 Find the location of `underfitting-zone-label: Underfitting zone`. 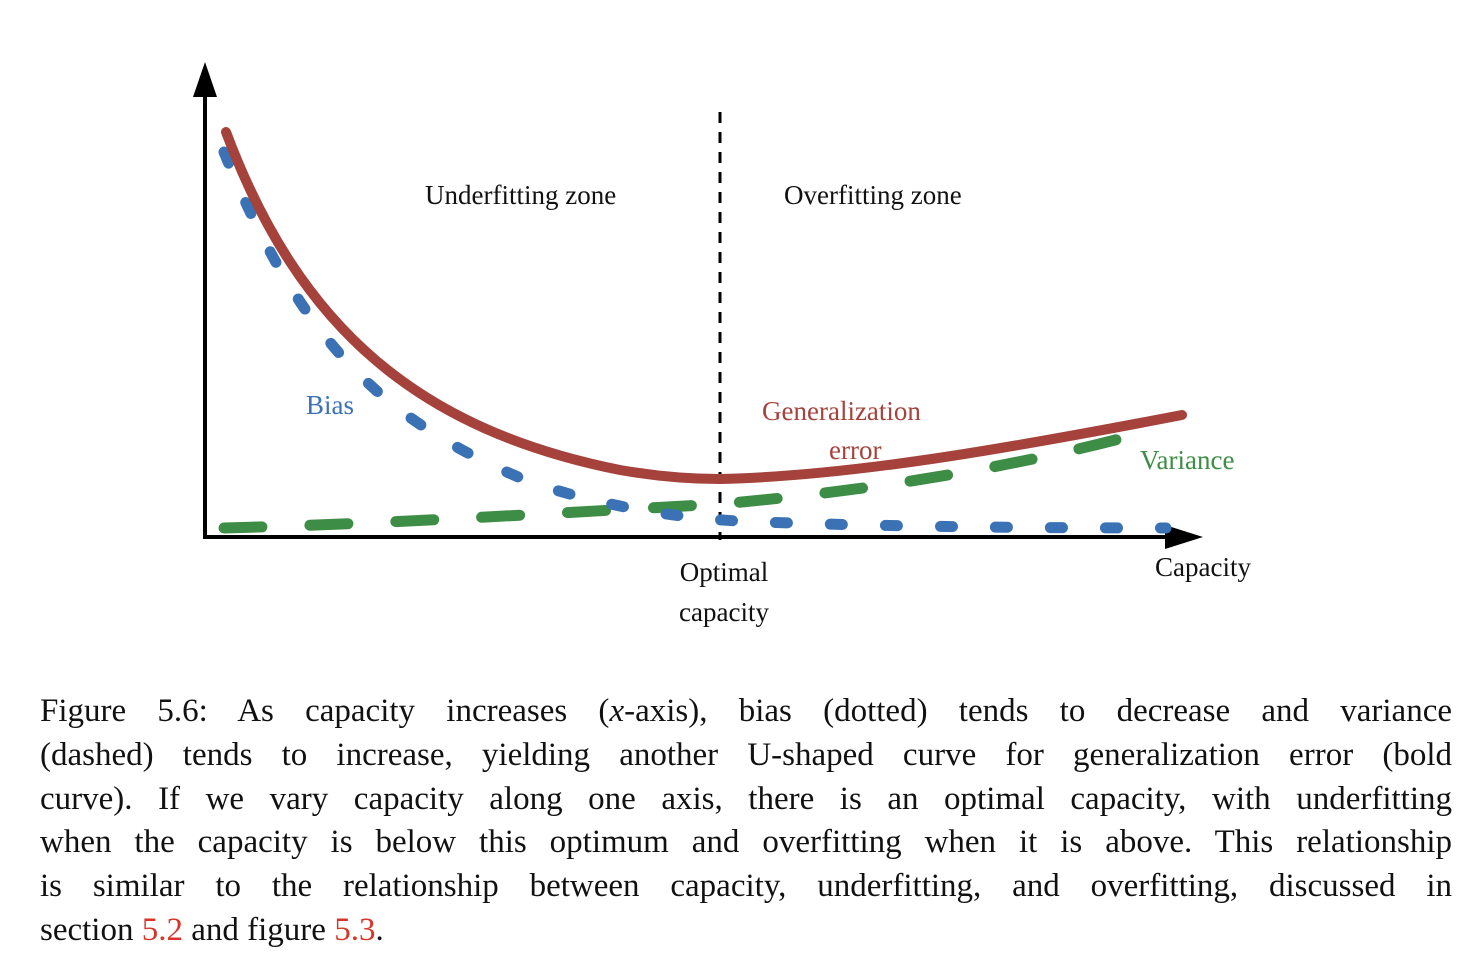

underfitting-zone-label: Underfitting zone is located at coordinates (520, 195).